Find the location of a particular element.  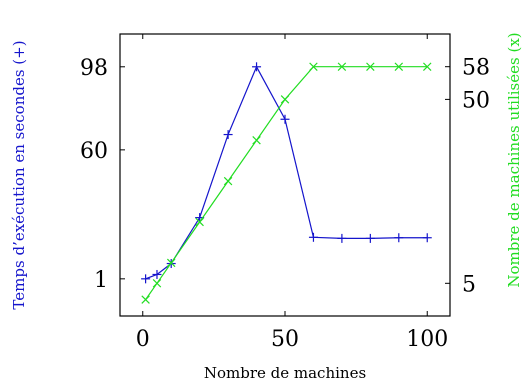

x-tick-label: 0 is located at coordinates (143, 339).